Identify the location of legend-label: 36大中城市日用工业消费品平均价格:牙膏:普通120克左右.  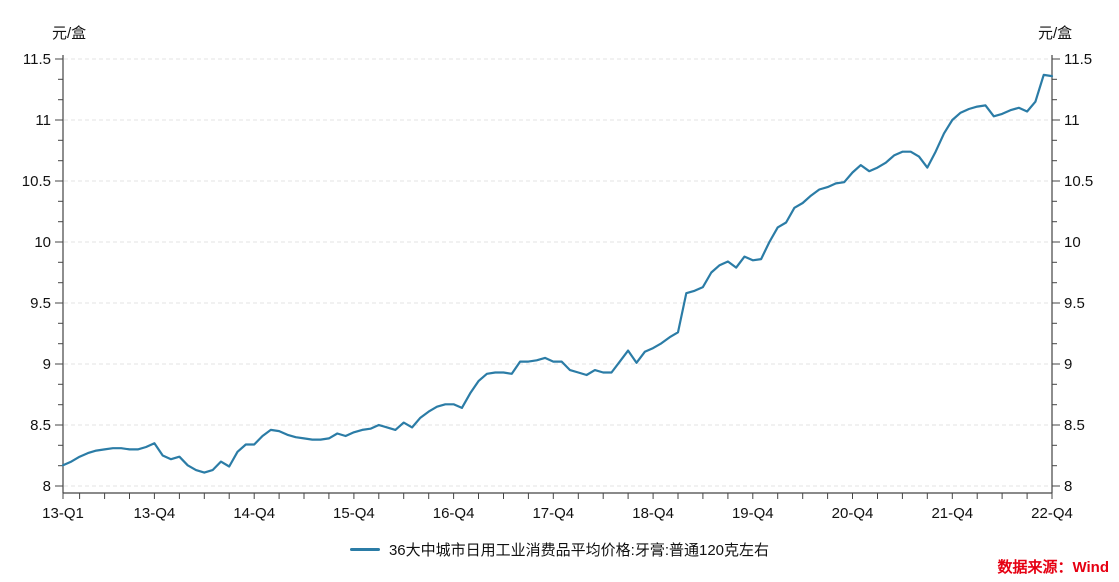
(579, 550).